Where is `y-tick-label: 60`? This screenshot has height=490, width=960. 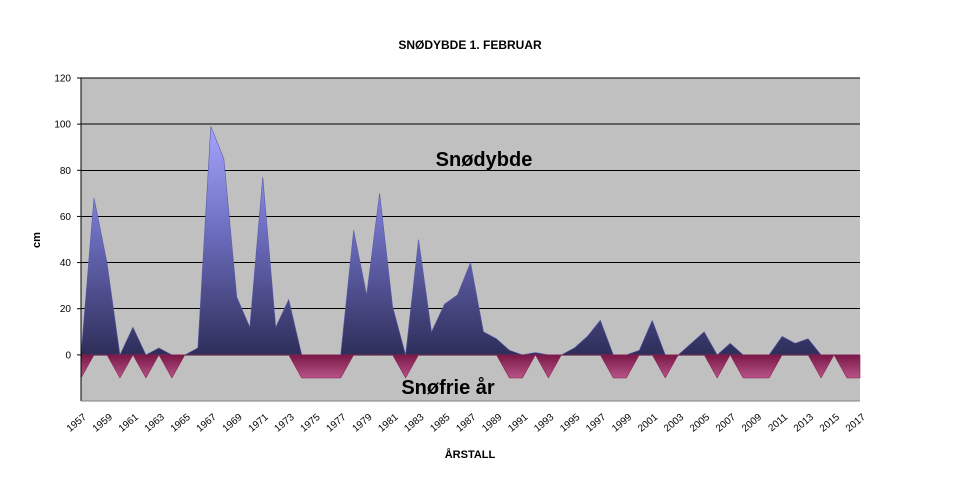 y-tick-label: 60 is located at coordinates (66, 217).